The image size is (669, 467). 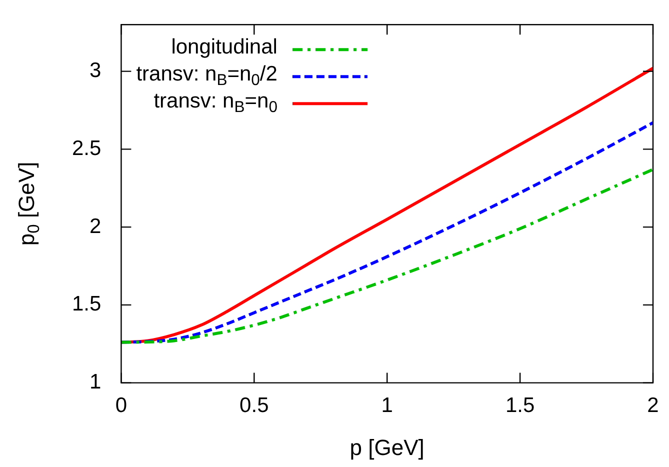 What do you see at coordinates (96, 382) in the screenshot?
I see `y-tick-label: 1` at bounding box center [96, 382].